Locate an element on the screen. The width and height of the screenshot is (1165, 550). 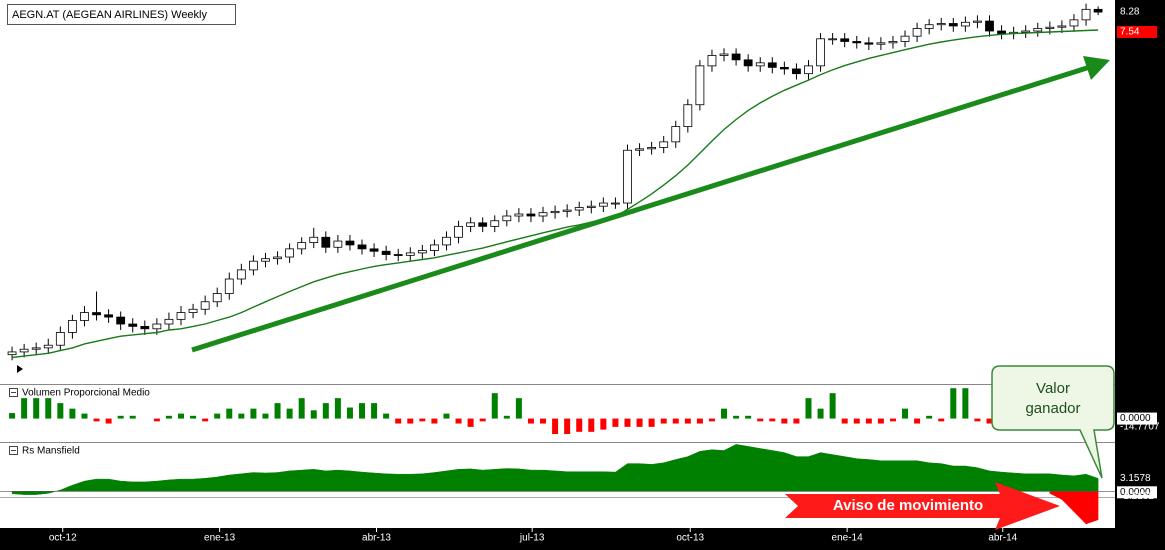
title-box is located at coordinates (121, 14).